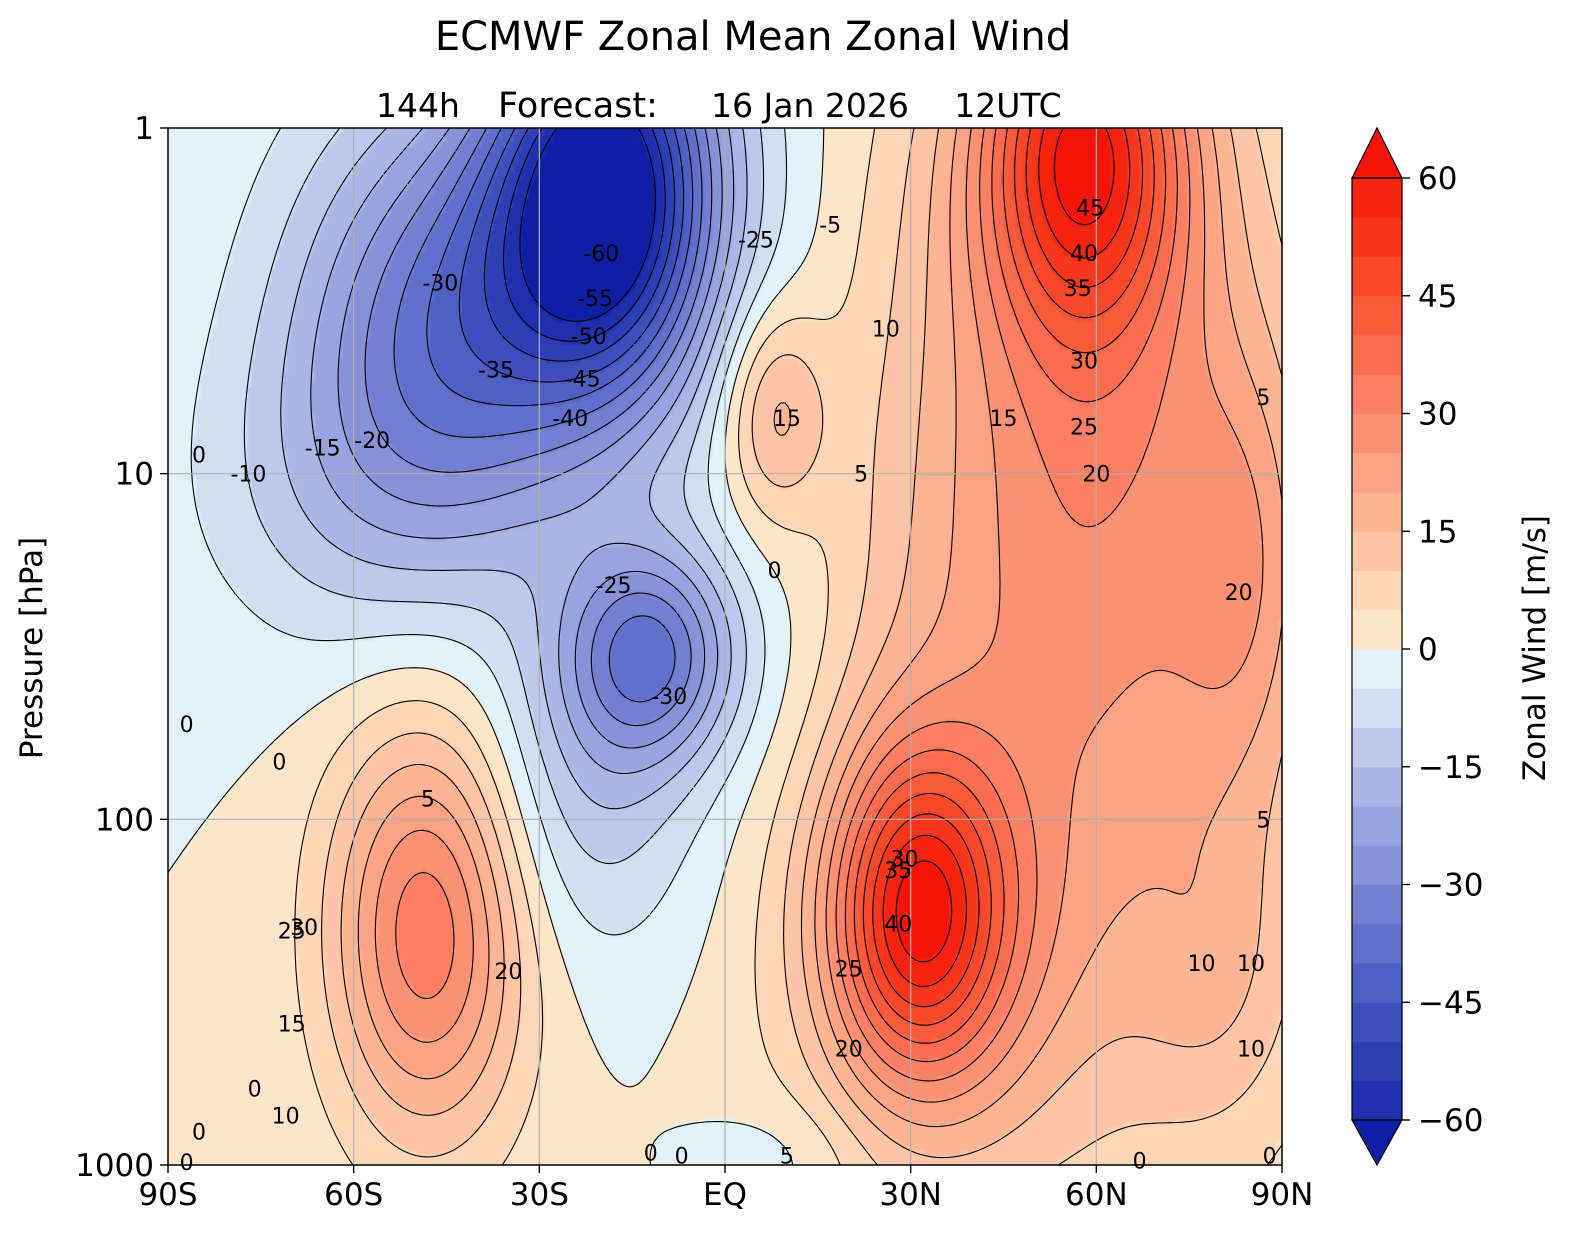 This screenshot has width=1572, height=1235. What do you see at coordinates (1450, 1003) in the screenshot?
I see `colorbar-tick-label: −45` at bounding box center [1450, 1003].